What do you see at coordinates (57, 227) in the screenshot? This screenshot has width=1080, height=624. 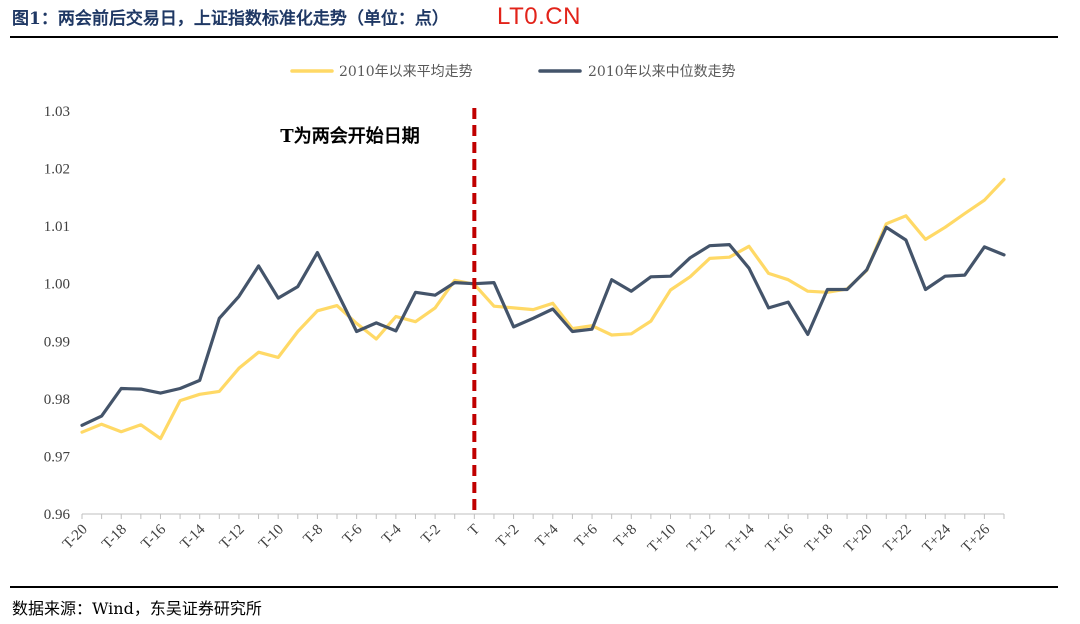 I see `y-tick-label: 1.01` at bounding box center [57, 227].